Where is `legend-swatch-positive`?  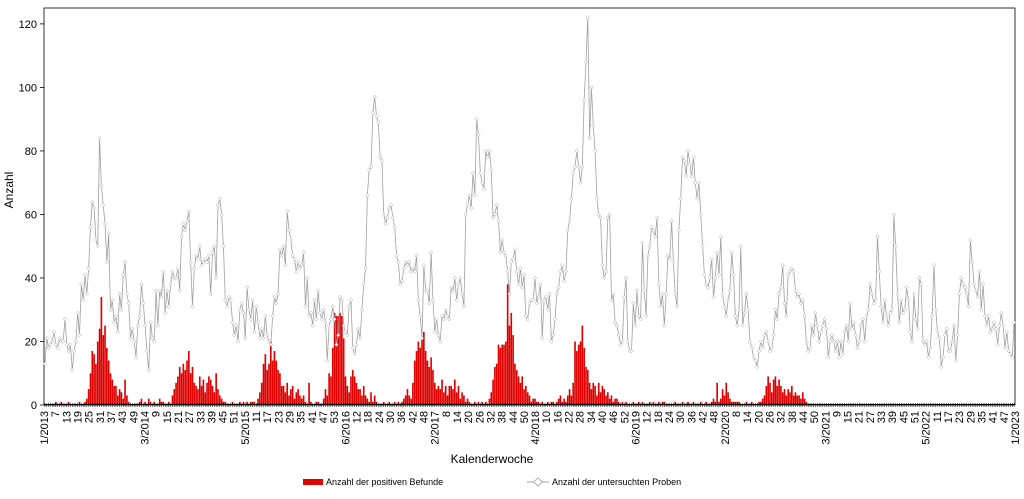
legend-swatch-positive is located at coordinates (313, 482).